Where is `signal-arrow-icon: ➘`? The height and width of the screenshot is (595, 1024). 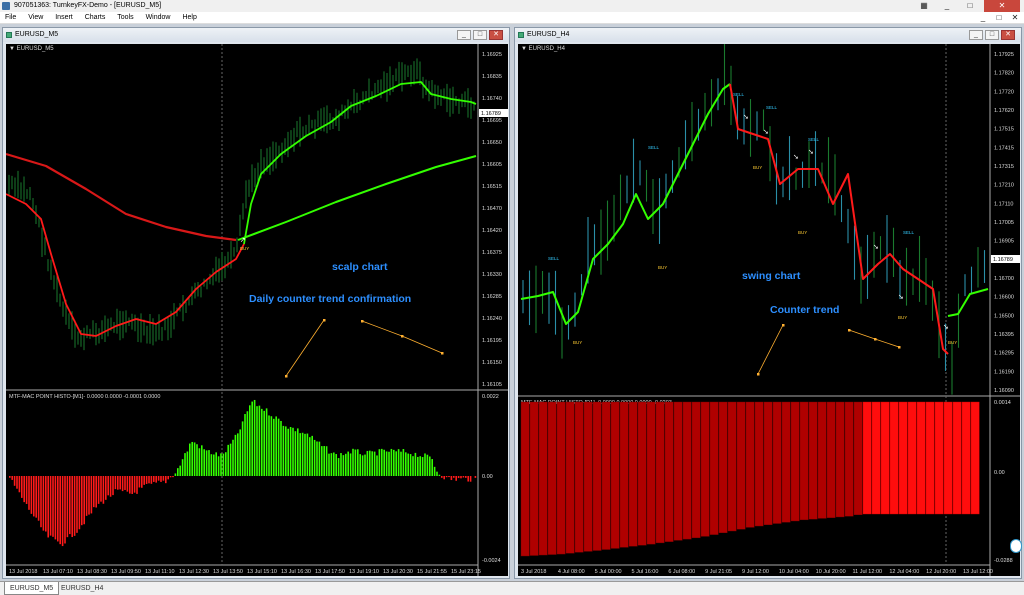
signal-arrow-icon: ➘ is located at coordinates (876, 247).